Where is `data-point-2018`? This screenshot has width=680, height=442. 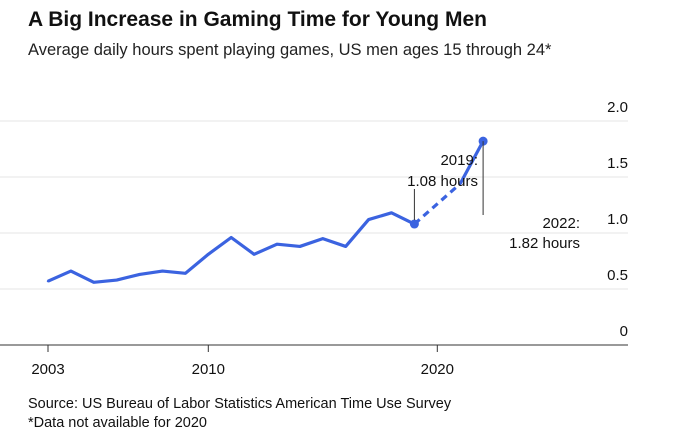 data-point-2018 is located at coordinates (391, 213).